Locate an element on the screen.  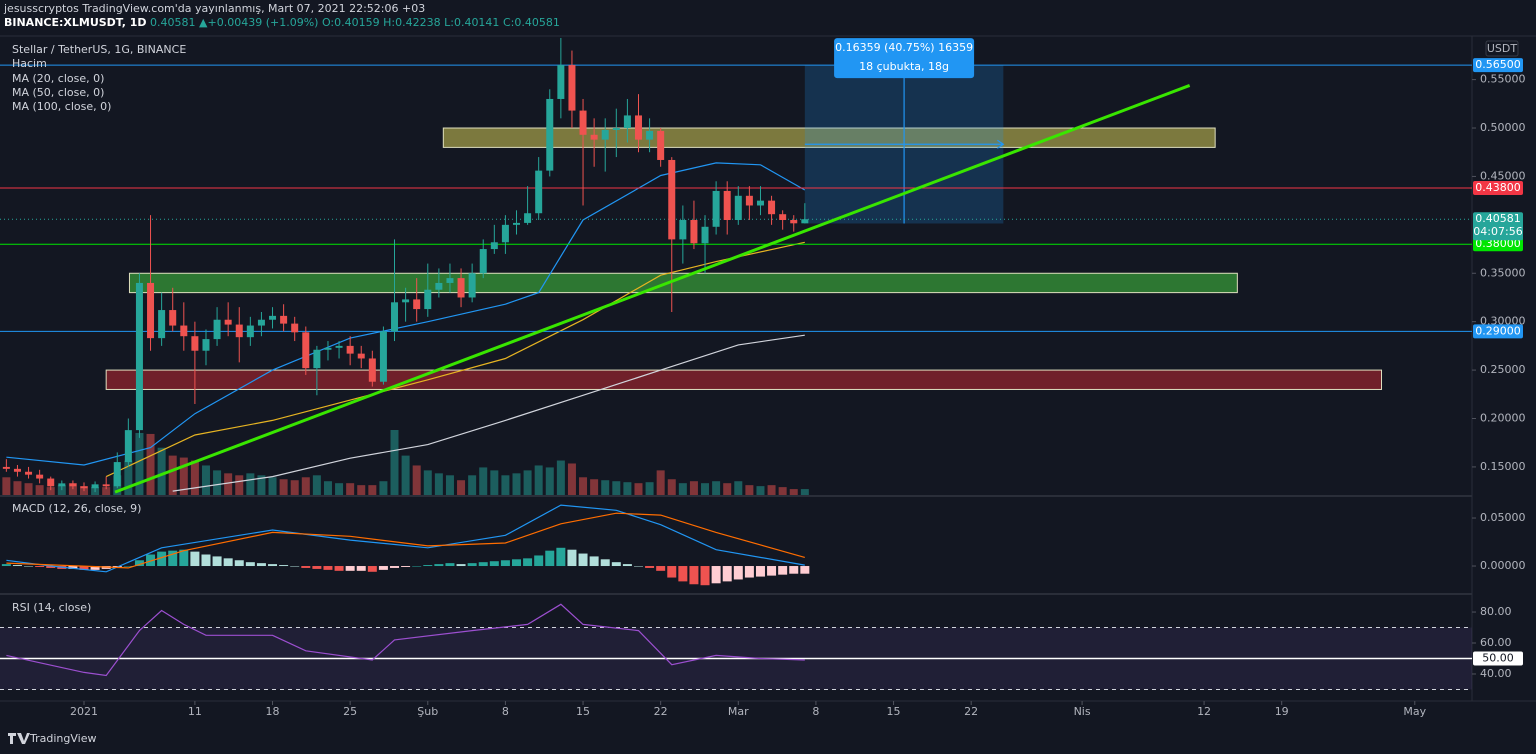
x-tick-label: 2021 is located at coordinates (84, 711).